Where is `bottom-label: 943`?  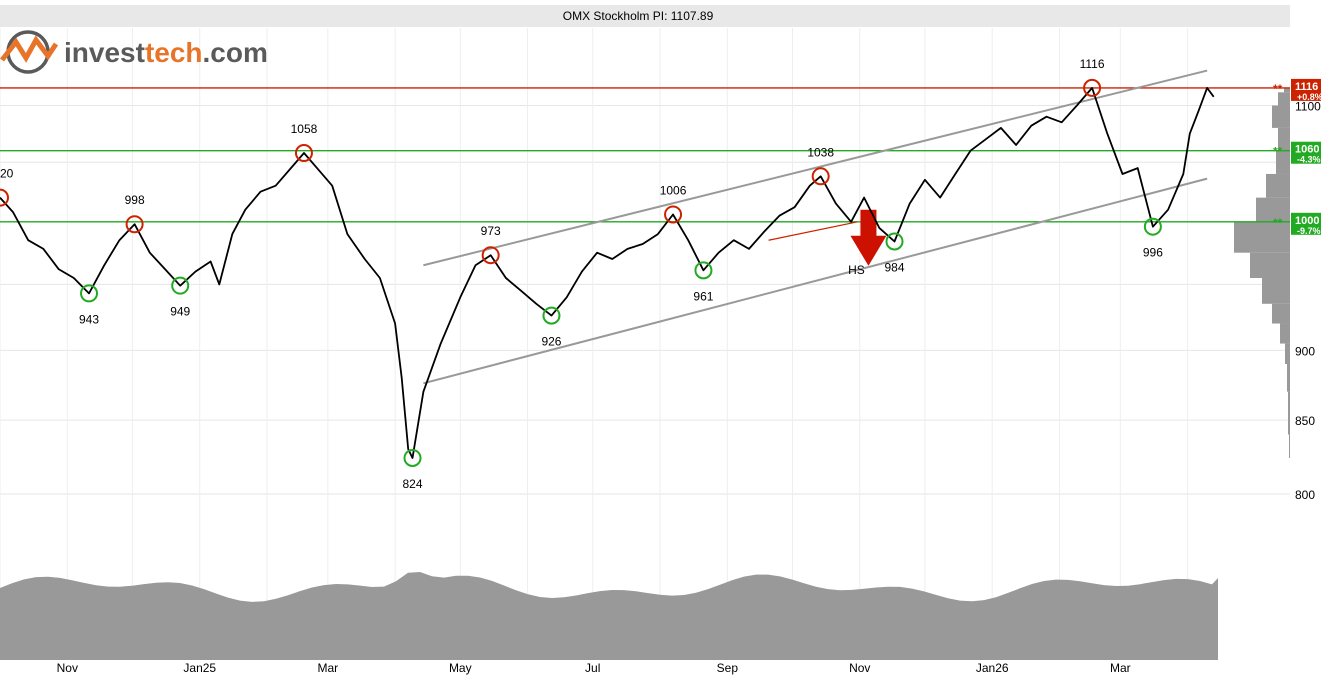 bottom-label: 943 is located at coordinates (89, 319).